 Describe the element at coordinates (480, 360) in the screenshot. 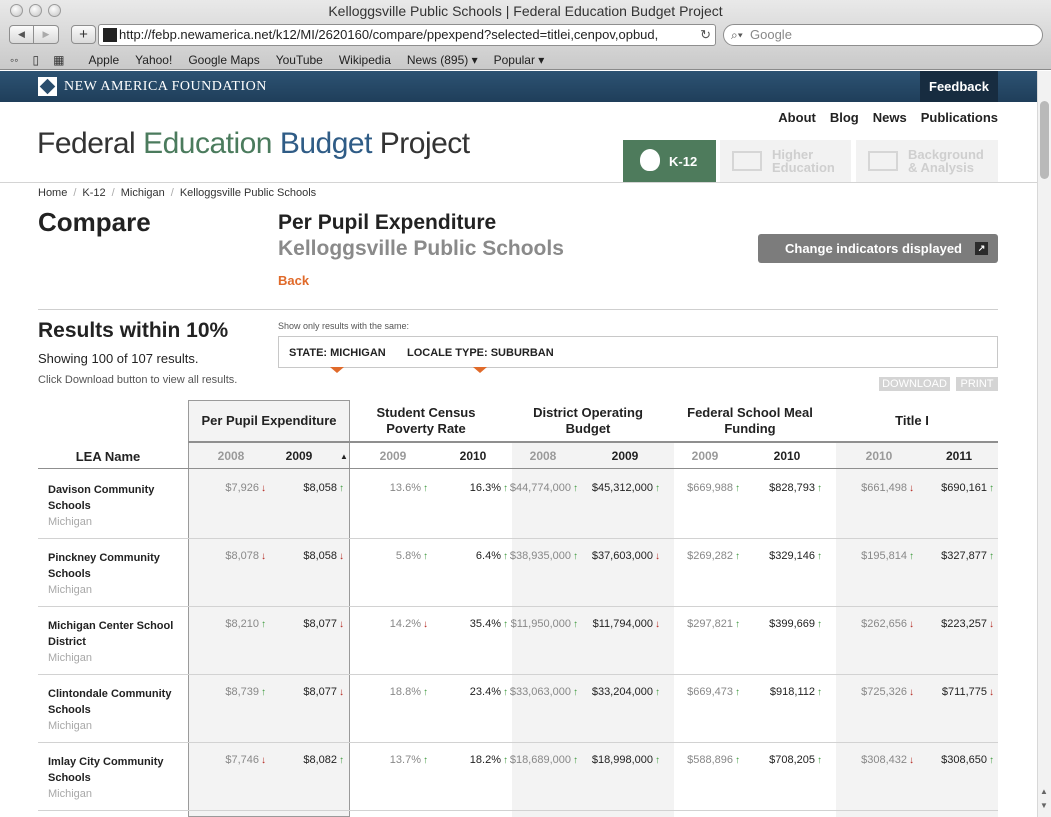

I see `filter-locale: LOCALE TYPE: SUBURBAN` at that location.